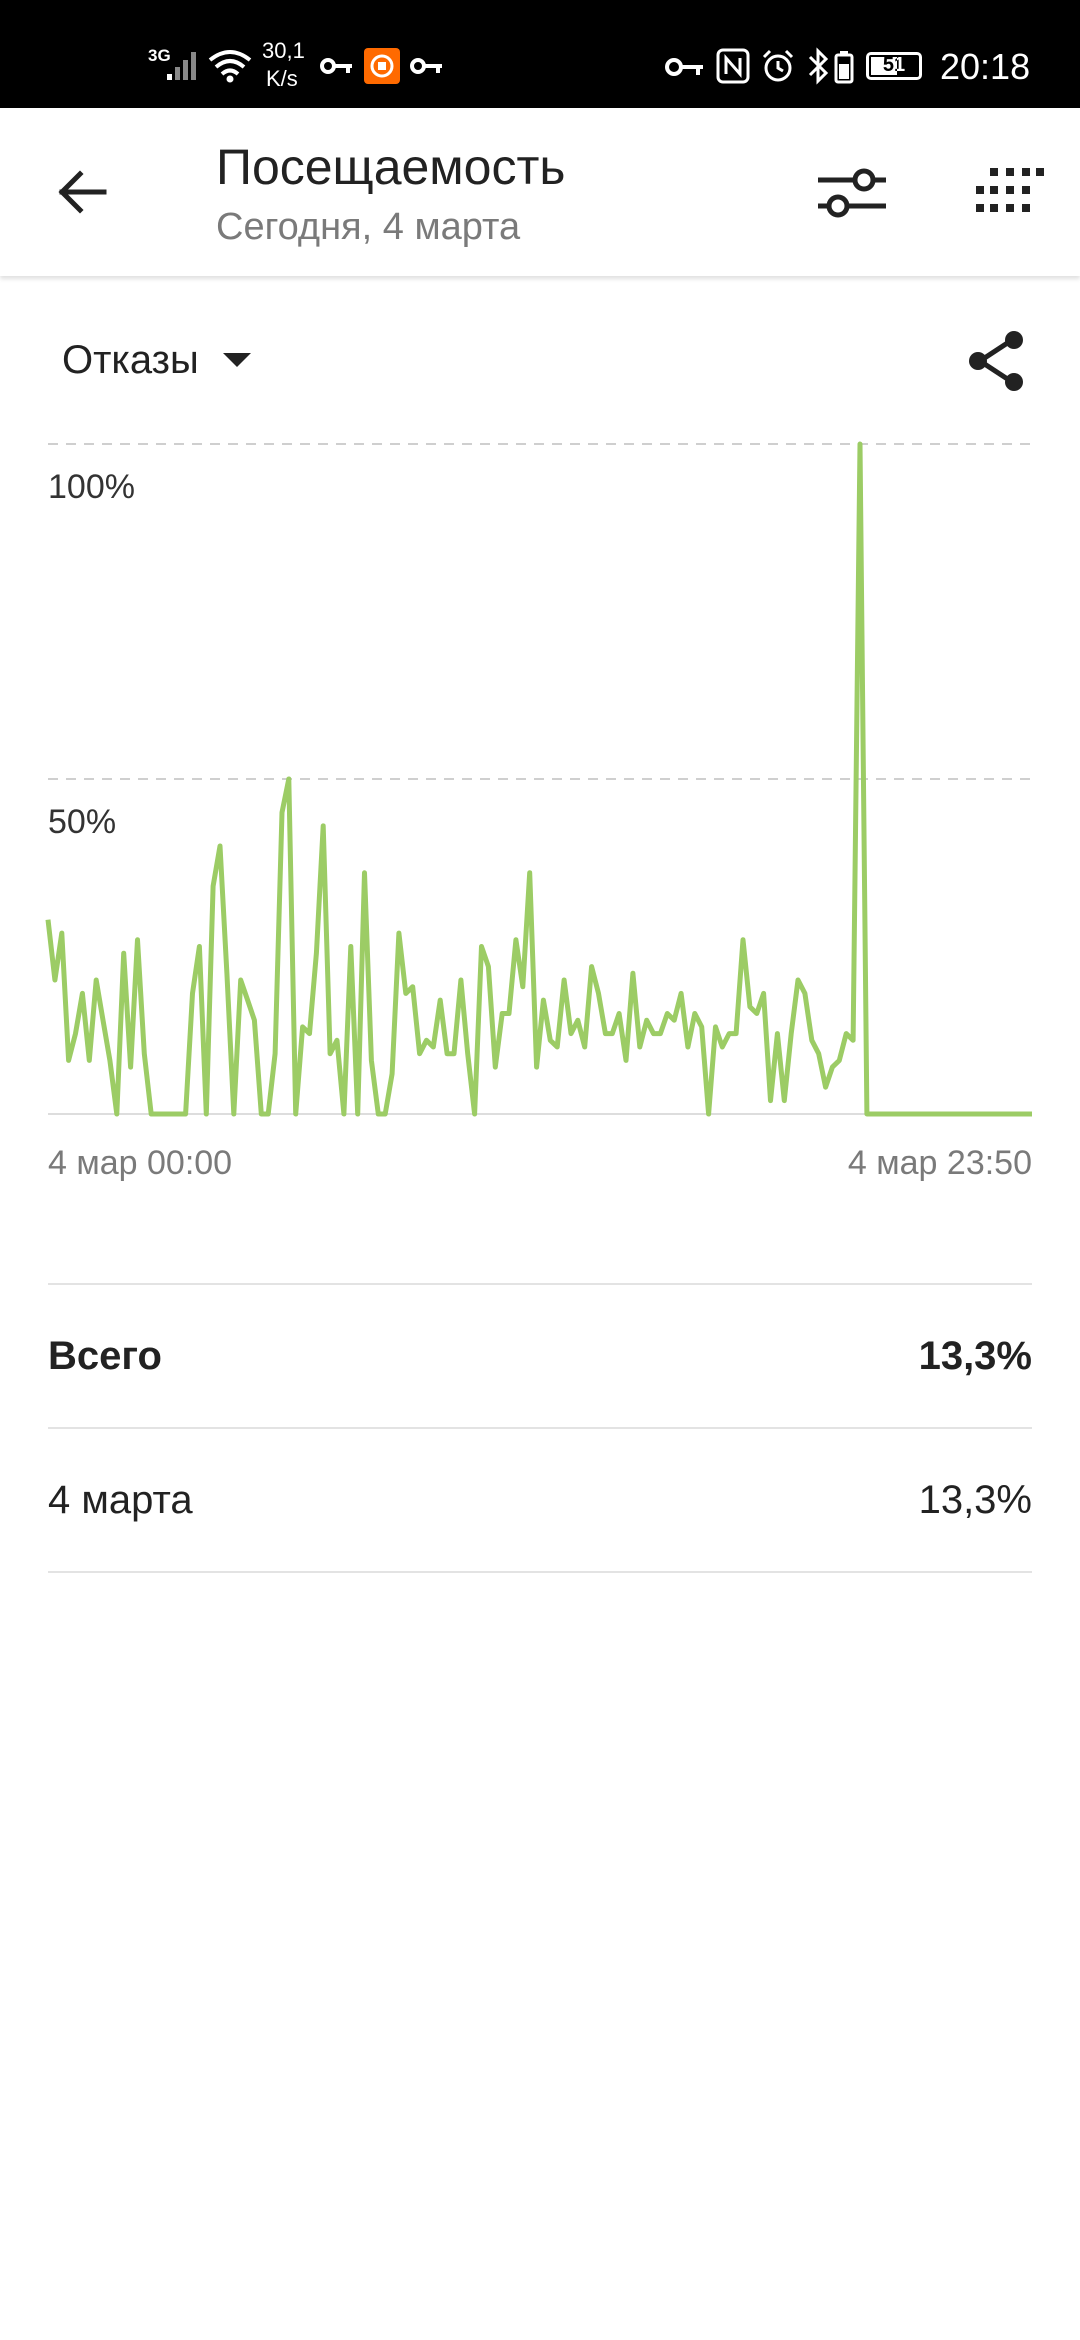 This screenshot has height=2340, width=1080. I want to click on summary-row-total: Всего 13,3%, so click(540, 1356).